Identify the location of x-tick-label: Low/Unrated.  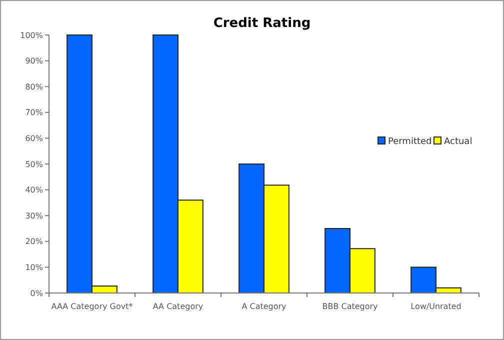
(436, 306).